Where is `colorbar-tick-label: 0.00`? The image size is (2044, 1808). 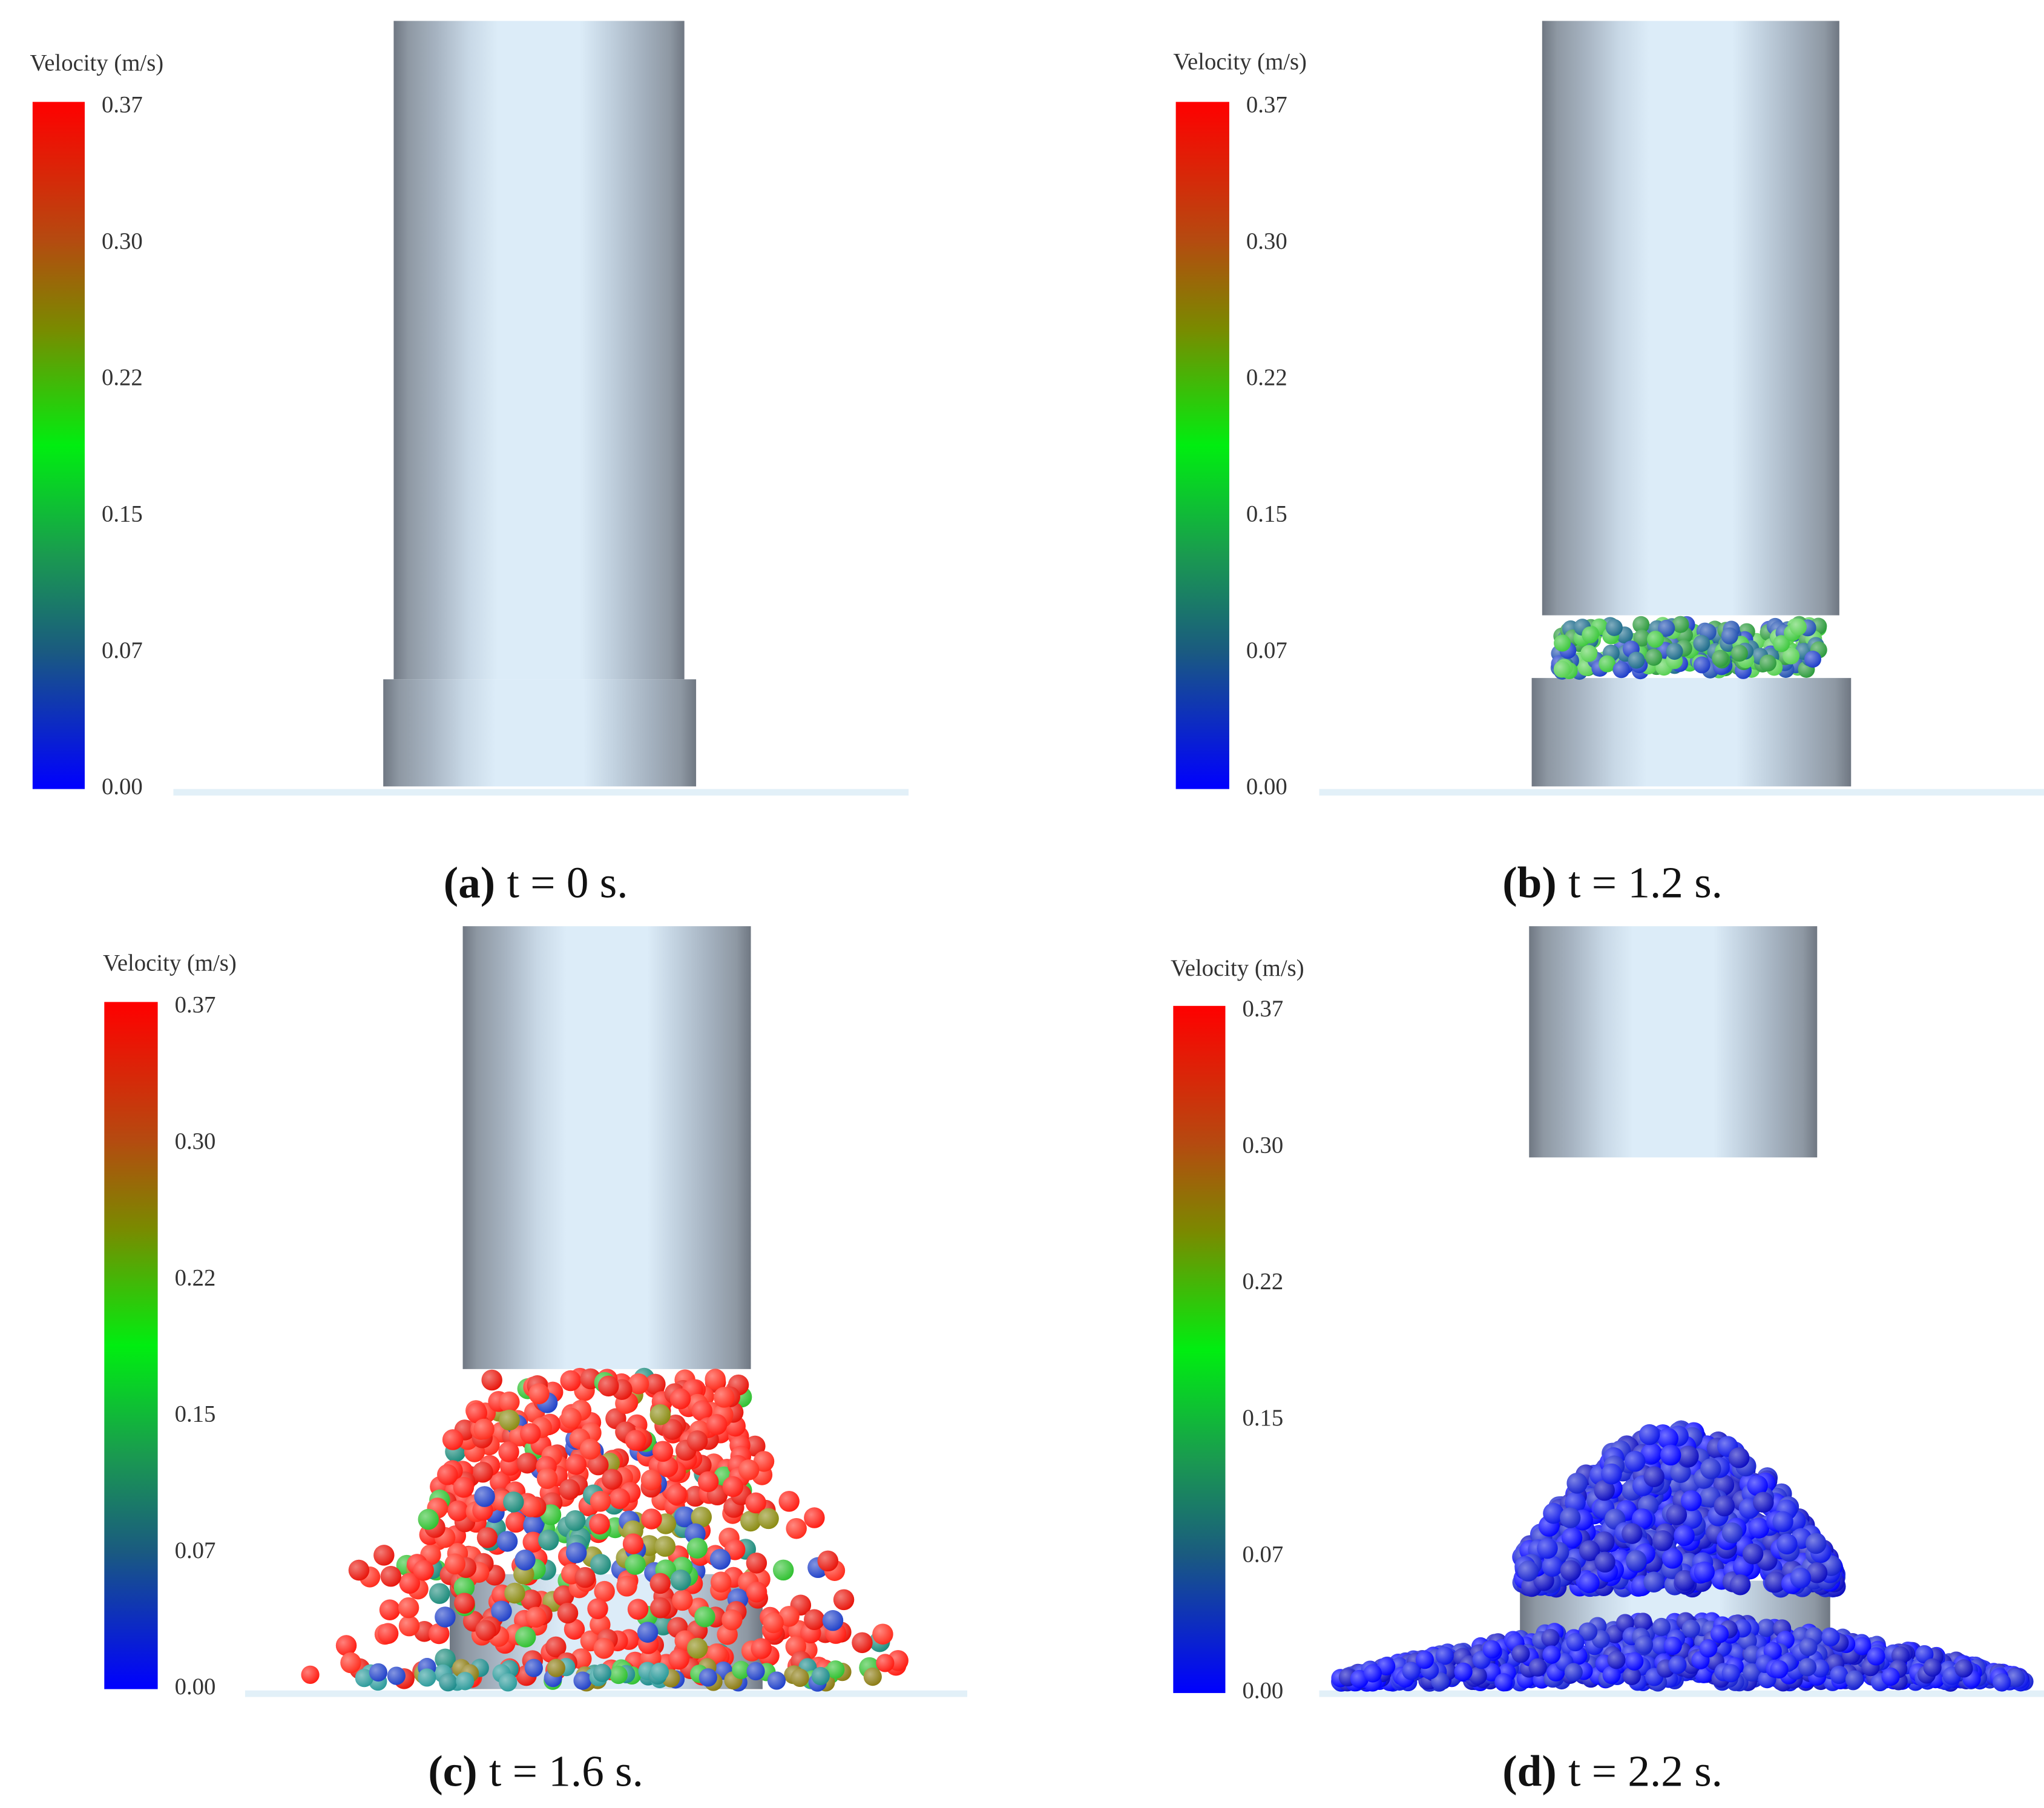 colorbar-tick-label: 0.00 is located at coordinates (195, 1687).